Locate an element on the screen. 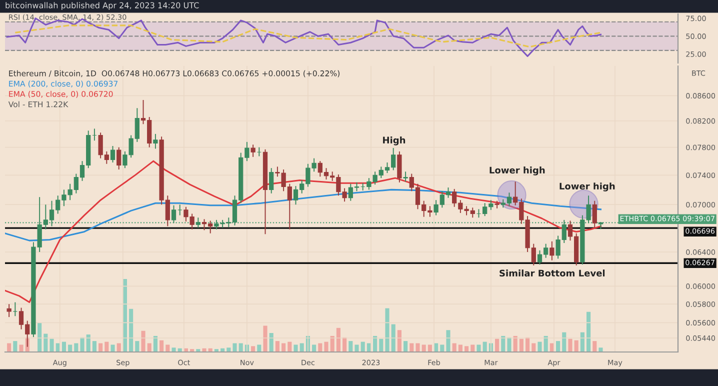 The height and width of the screenshot is (386, 718). annotation: High is located at coordinates (394, 141).